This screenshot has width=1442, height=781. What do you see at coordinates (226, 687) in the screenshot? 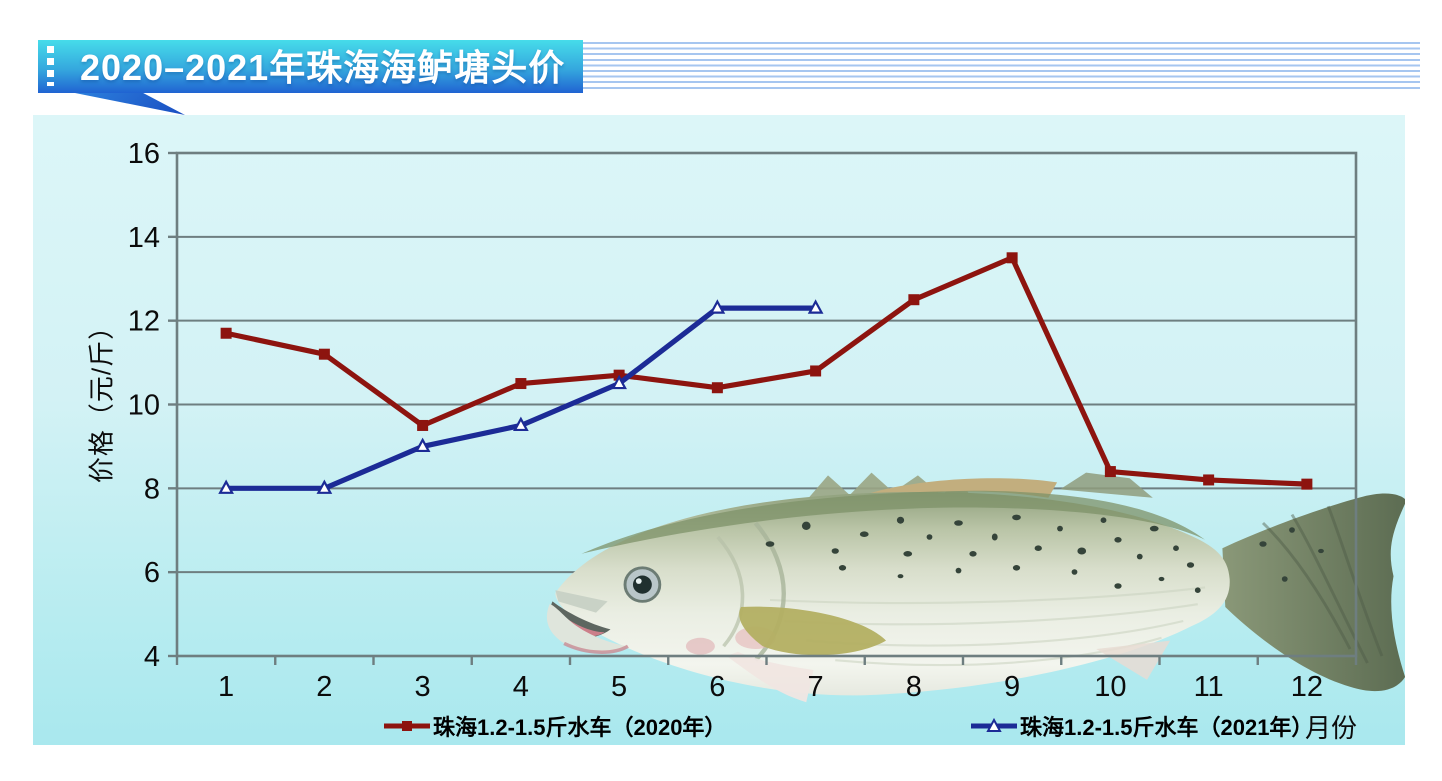
I see `svg-text: 1` at bounding box center [226, 687].